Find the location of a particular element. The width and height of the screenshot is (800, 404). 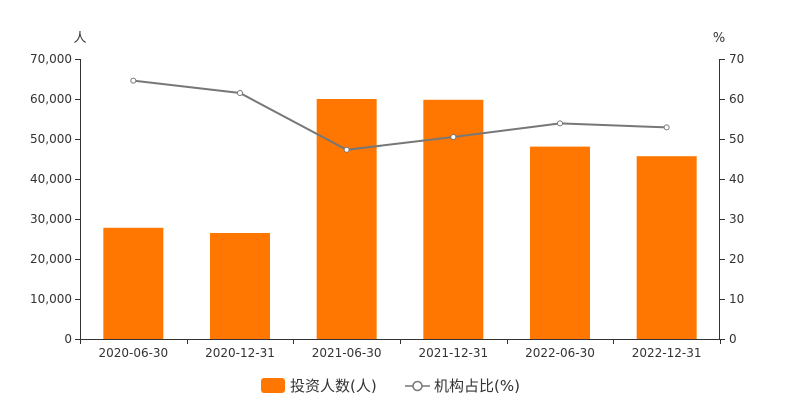

right-y-axis-ticks: 0 10 20 30 40 50 60 70 is located at coordinates (732, 199).